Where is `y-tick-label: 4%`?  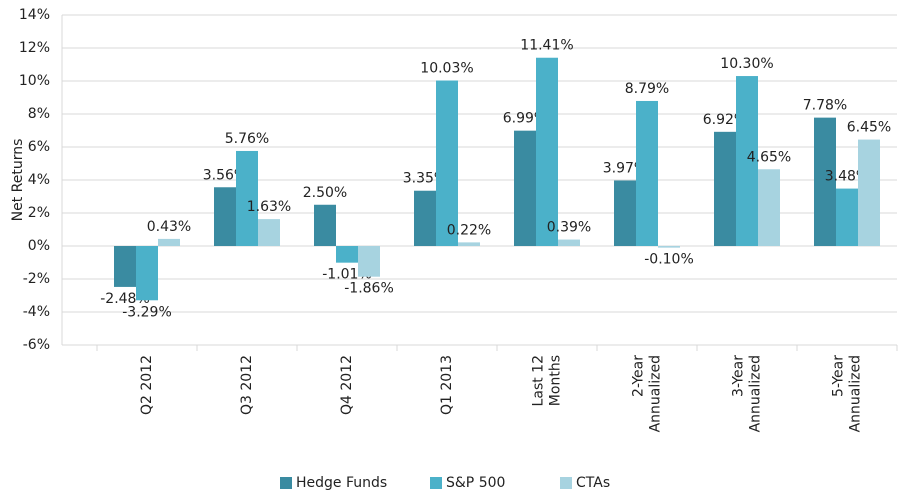
y-tick-label: 4% is located at coordinates (39, 180).